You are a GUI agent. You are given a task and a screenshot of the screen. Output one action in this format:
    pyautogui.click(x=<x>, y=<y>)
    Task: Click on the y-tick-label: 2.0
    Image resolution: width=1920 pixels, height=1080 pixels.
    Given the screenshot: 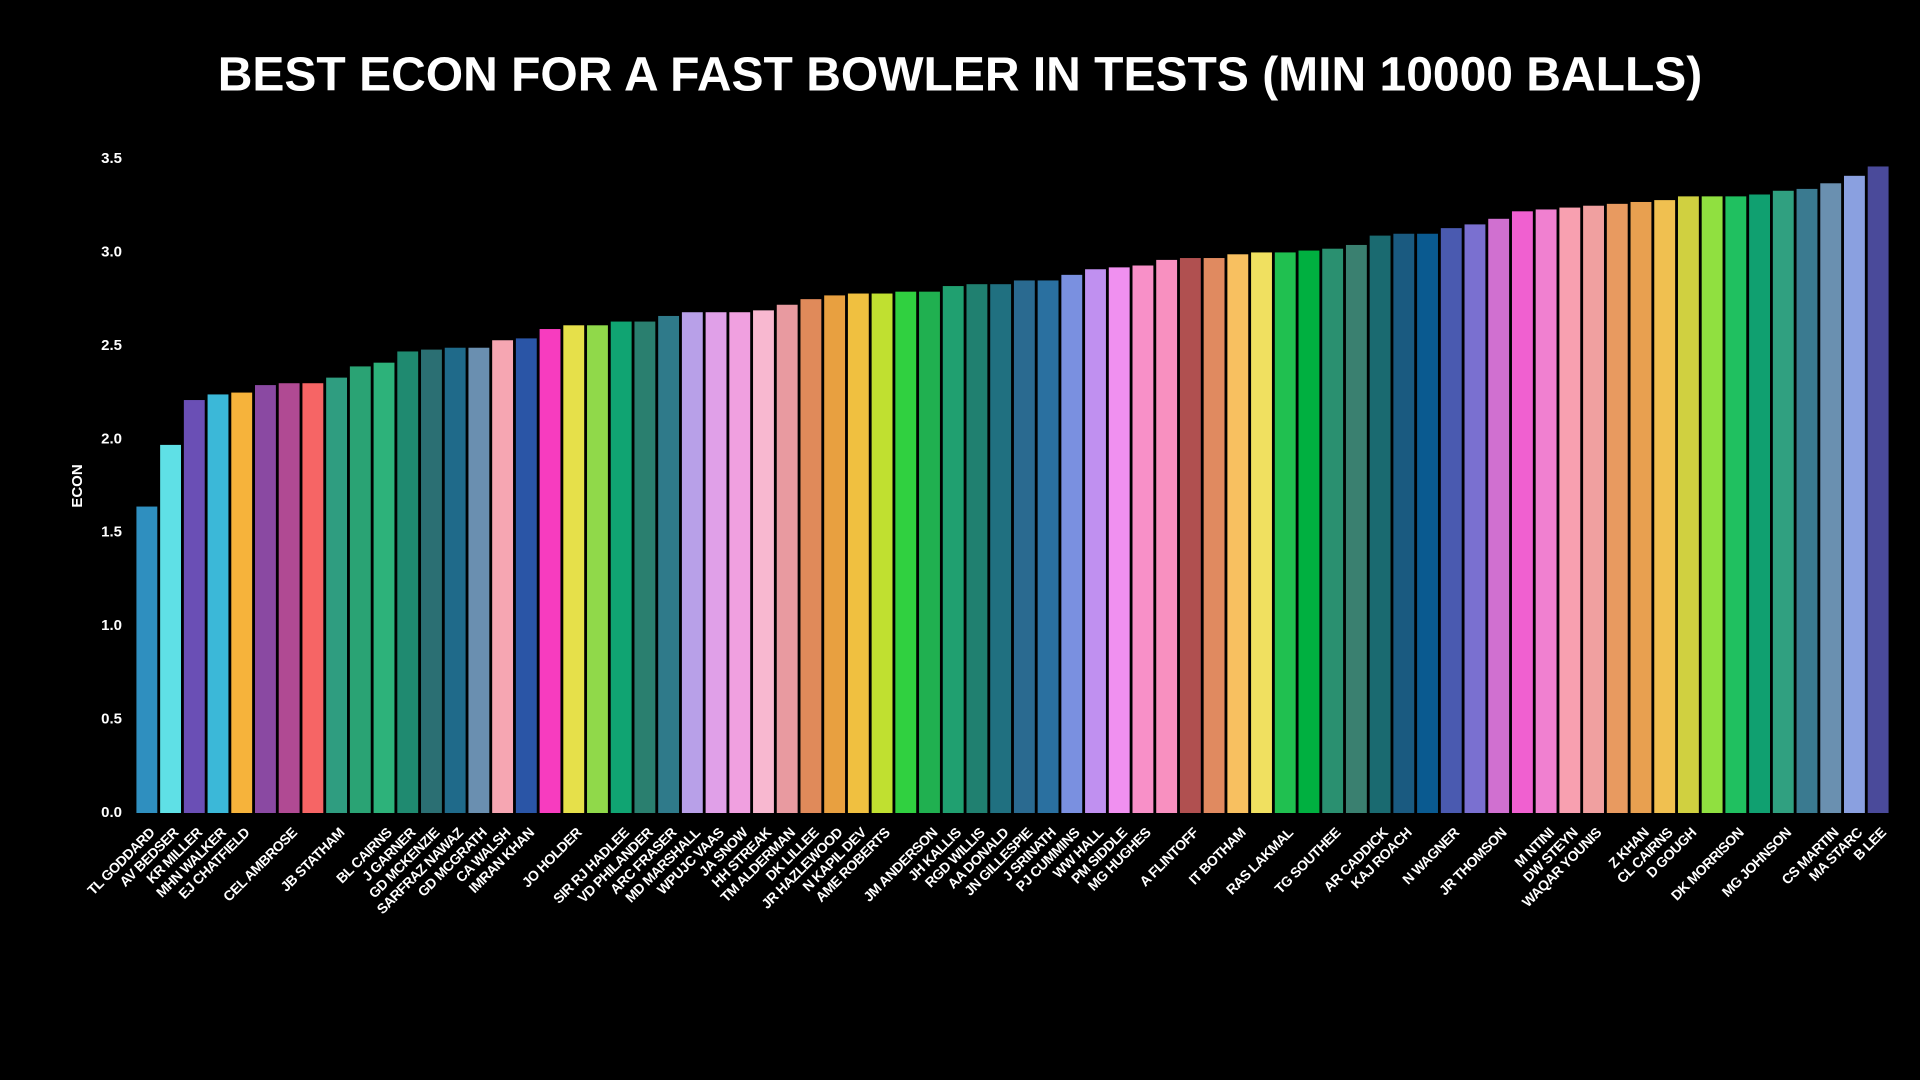 What is the action you would take?
    pyautogui.click(x=111, y=438)
    